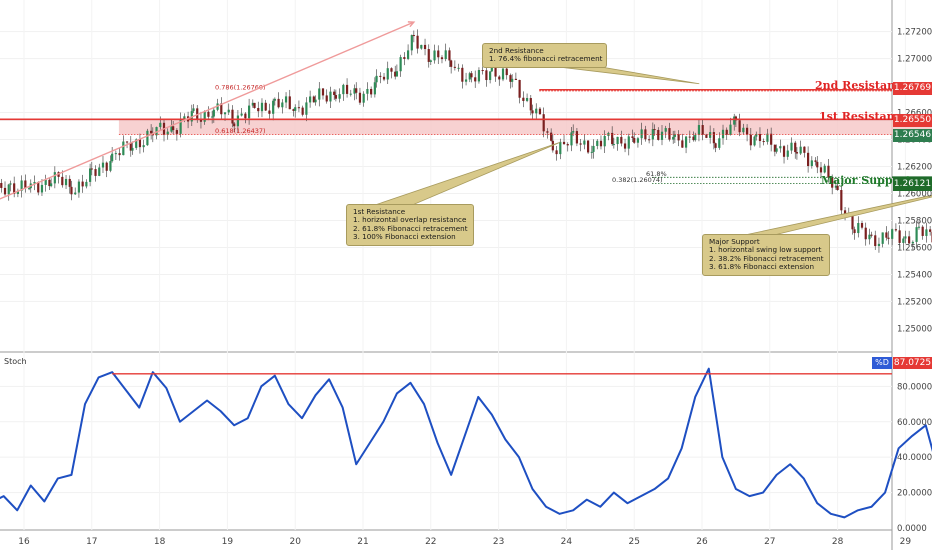 The image size is (932, 550). Describe the element at coordinates (838, 542) in the screenshot. I see `time-tick-label: 28` at that location.